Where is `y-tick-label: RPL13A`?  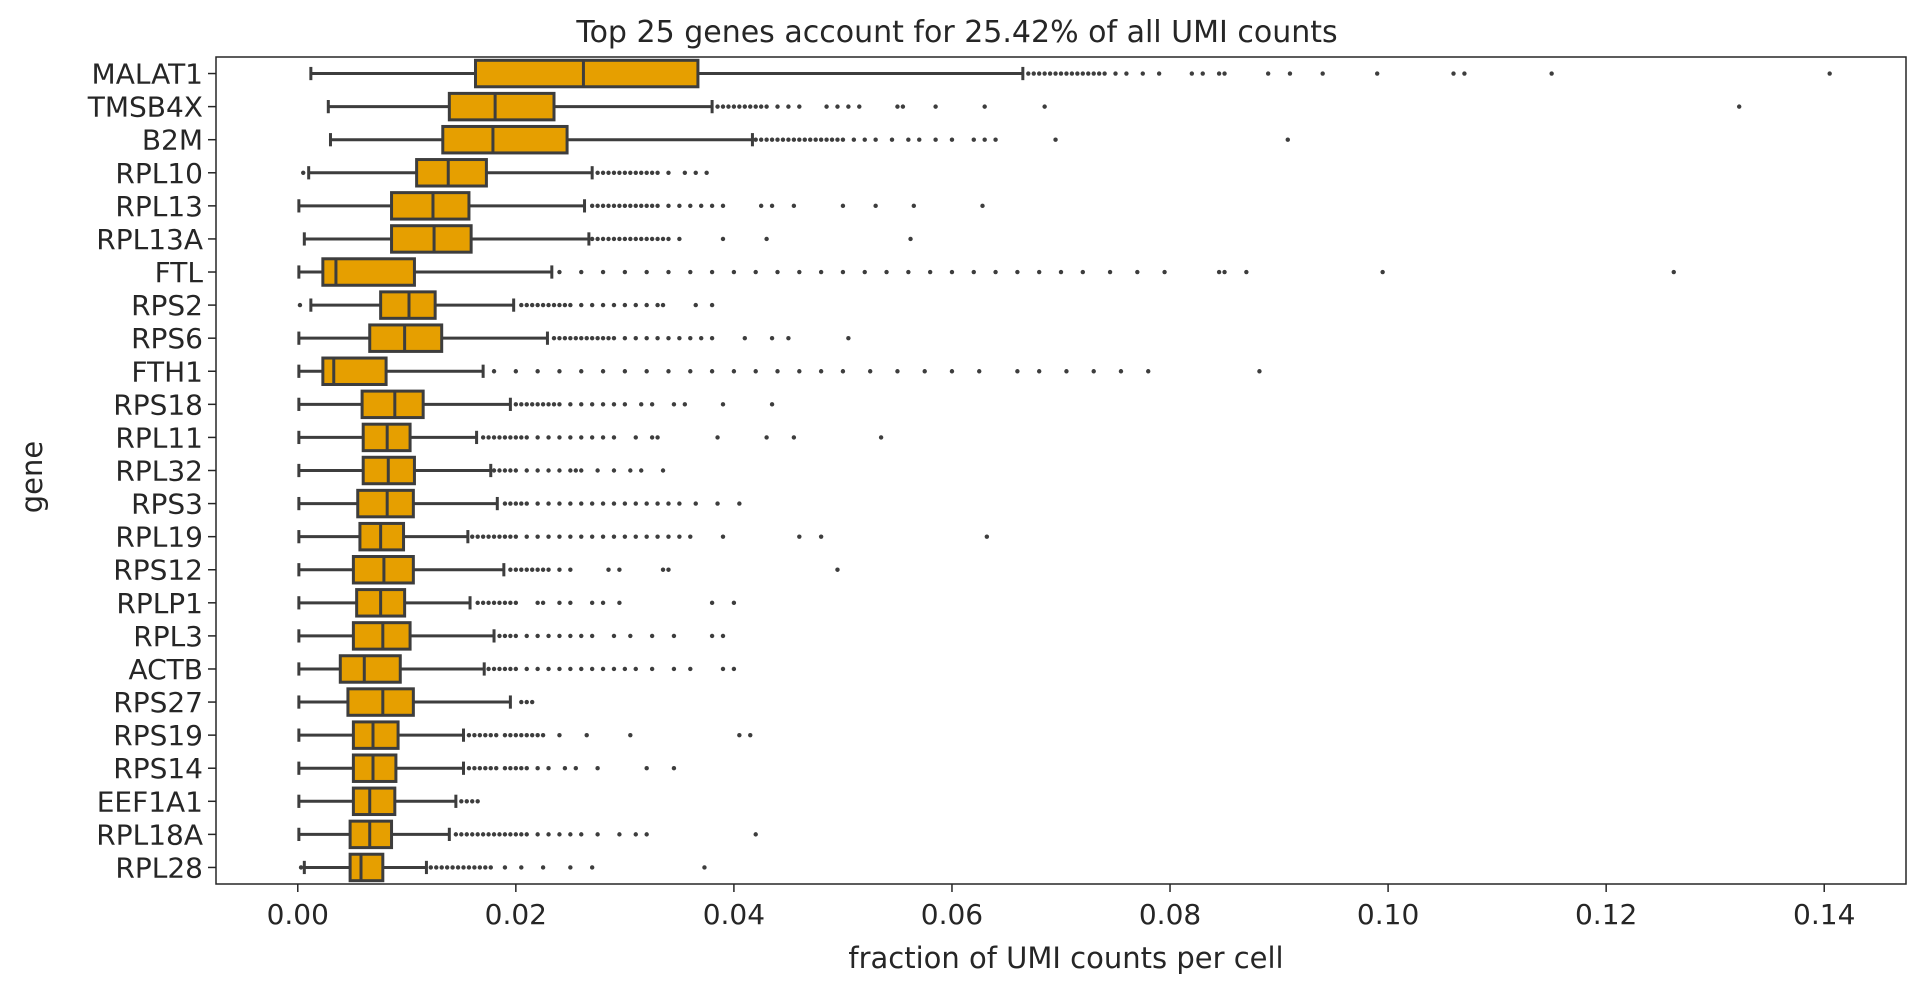 y-tick-label: RPL13A is located at coordinates (149, 239).